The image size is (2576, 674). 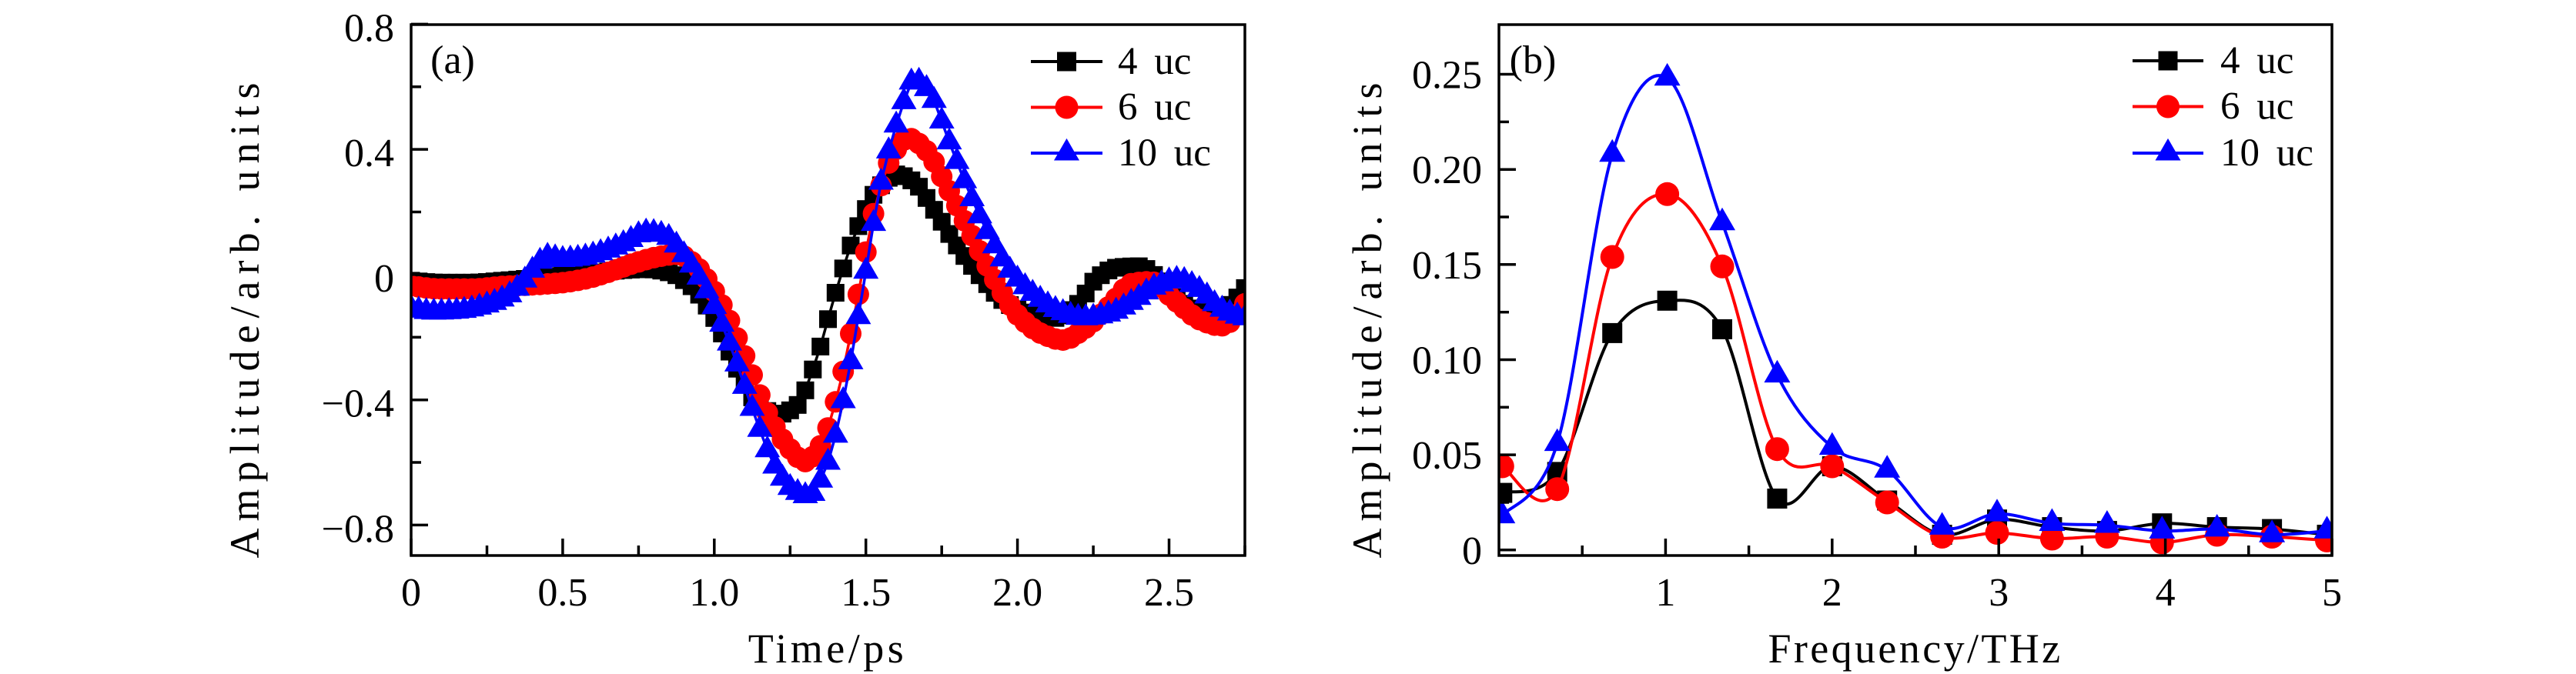 I want to click on svg-text: 0.15, so click(x=1447, y=266).